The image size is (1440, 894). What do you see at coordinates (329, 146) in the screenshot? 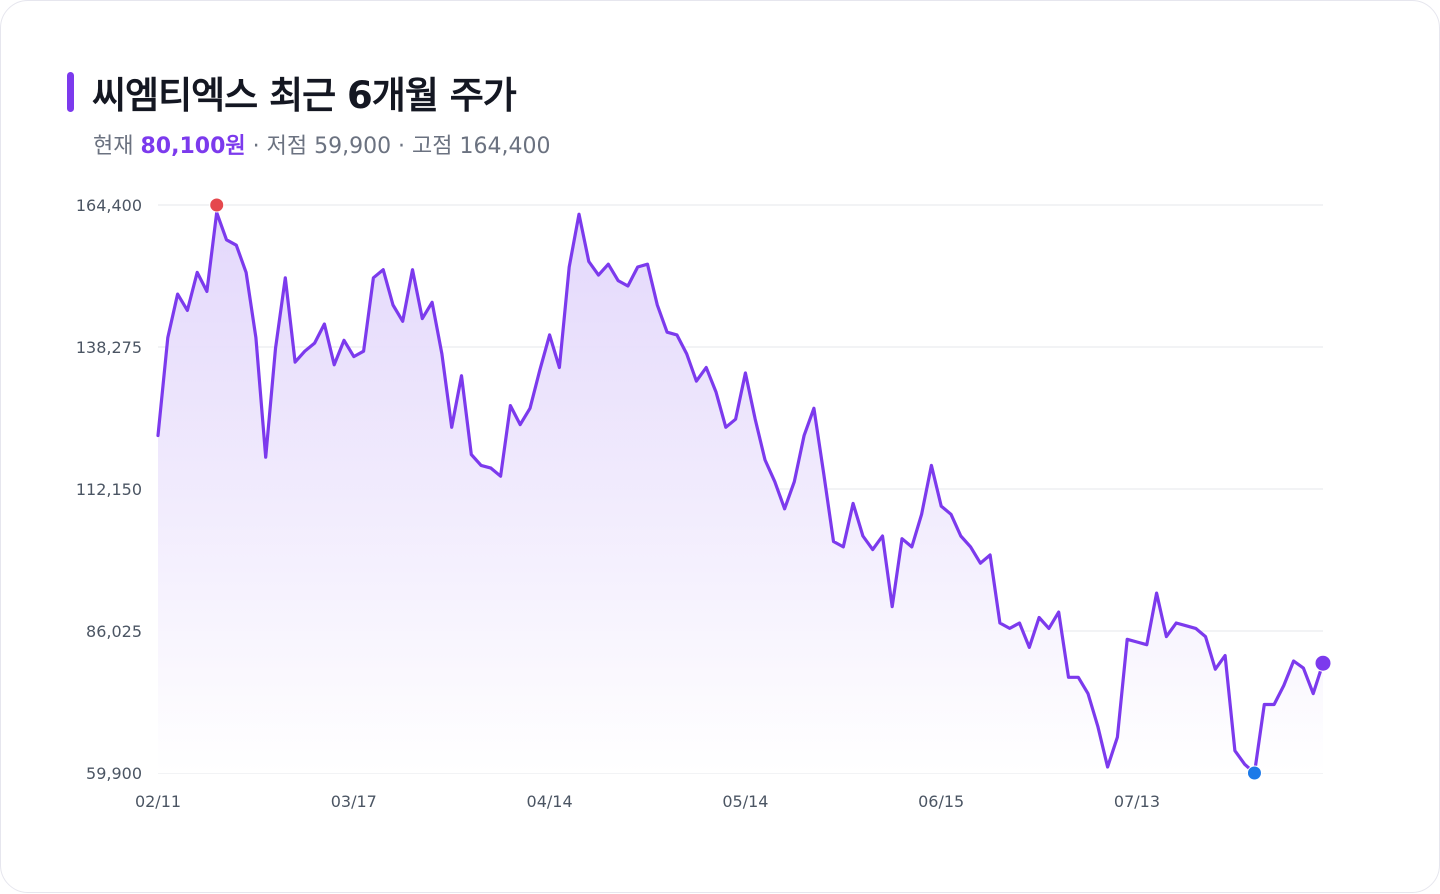
I see `low-price: 저점 59,900` at bounding box center [329, 146].